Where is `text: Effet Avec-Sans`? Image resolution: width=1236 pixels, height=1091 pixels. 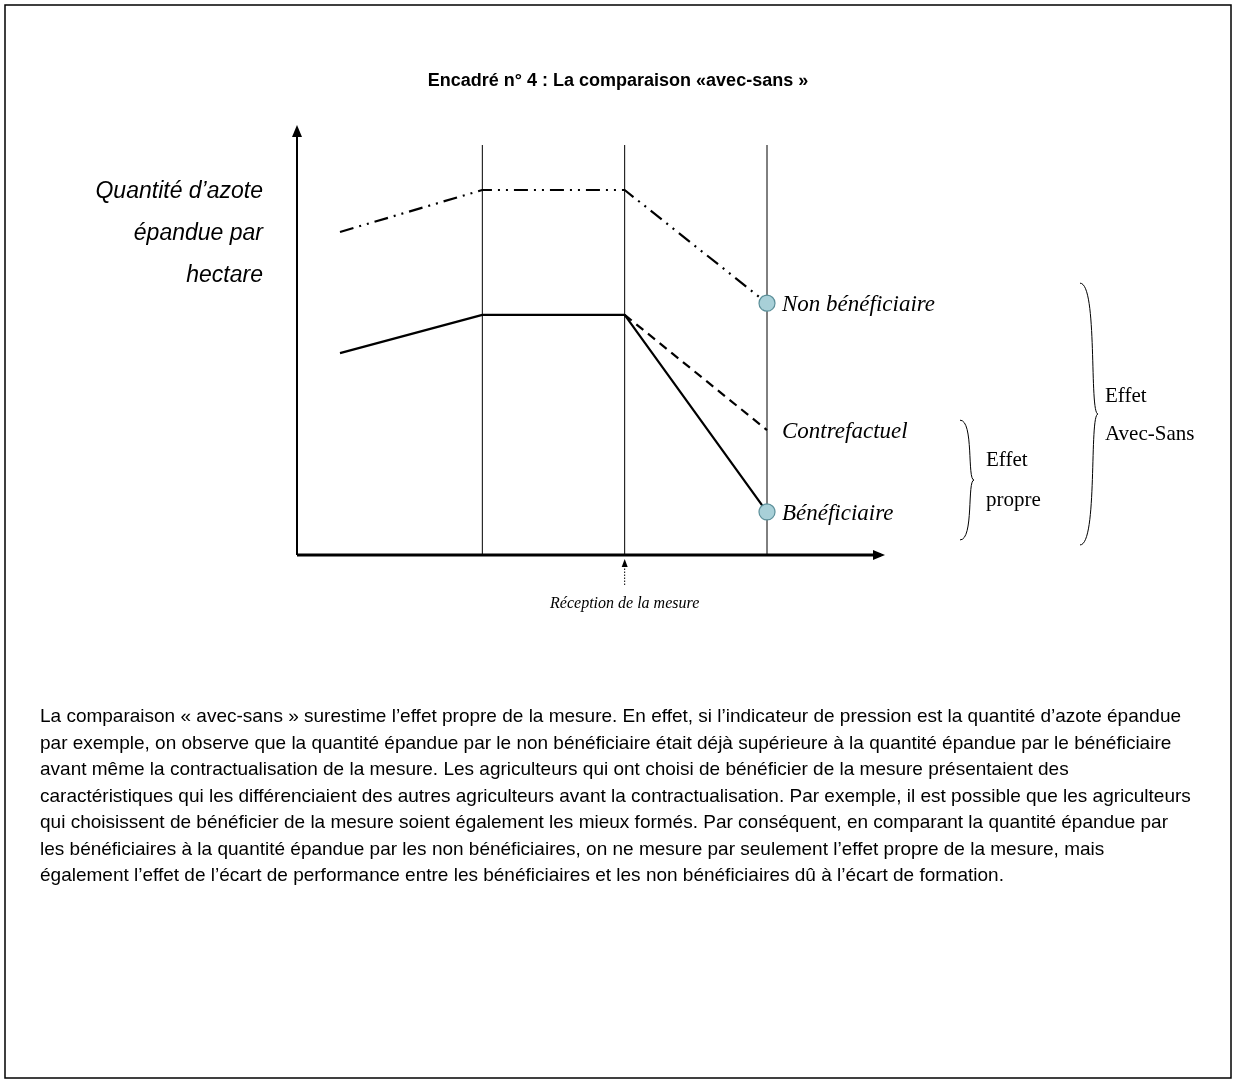
text: Effet Avec-Sans is located at coordinates (1150, 414).